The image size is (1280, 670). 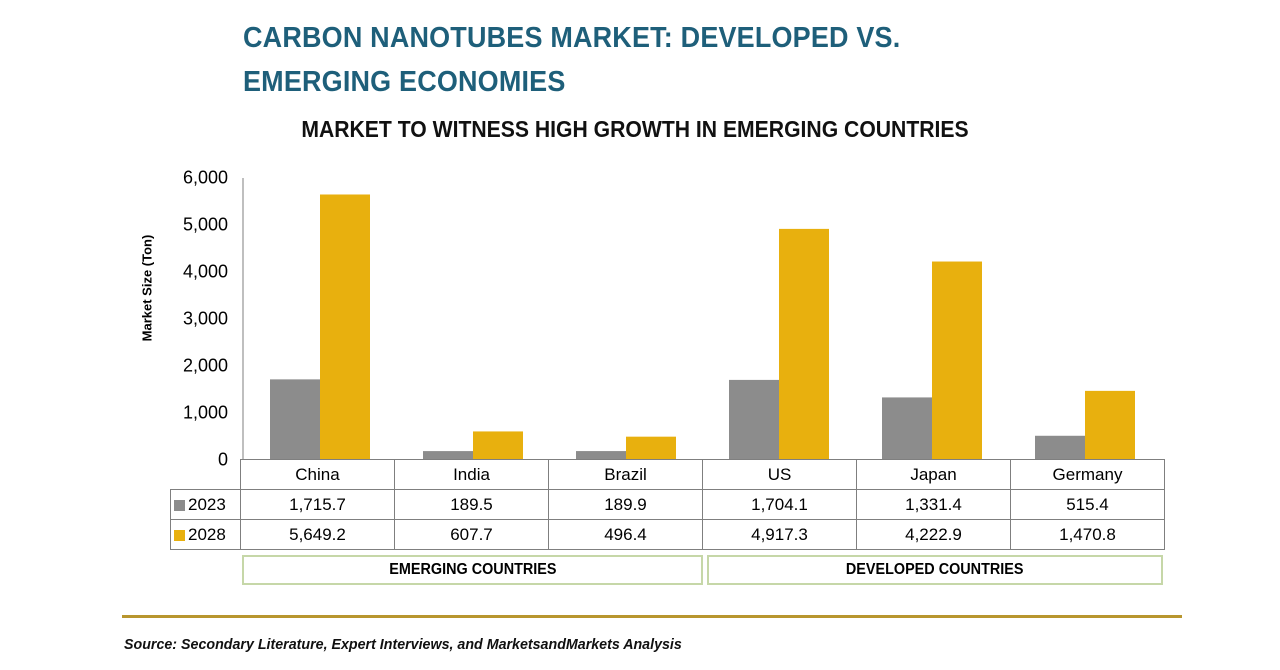 I want to click on bar-2028-brazil, so click(x=651, y=448).